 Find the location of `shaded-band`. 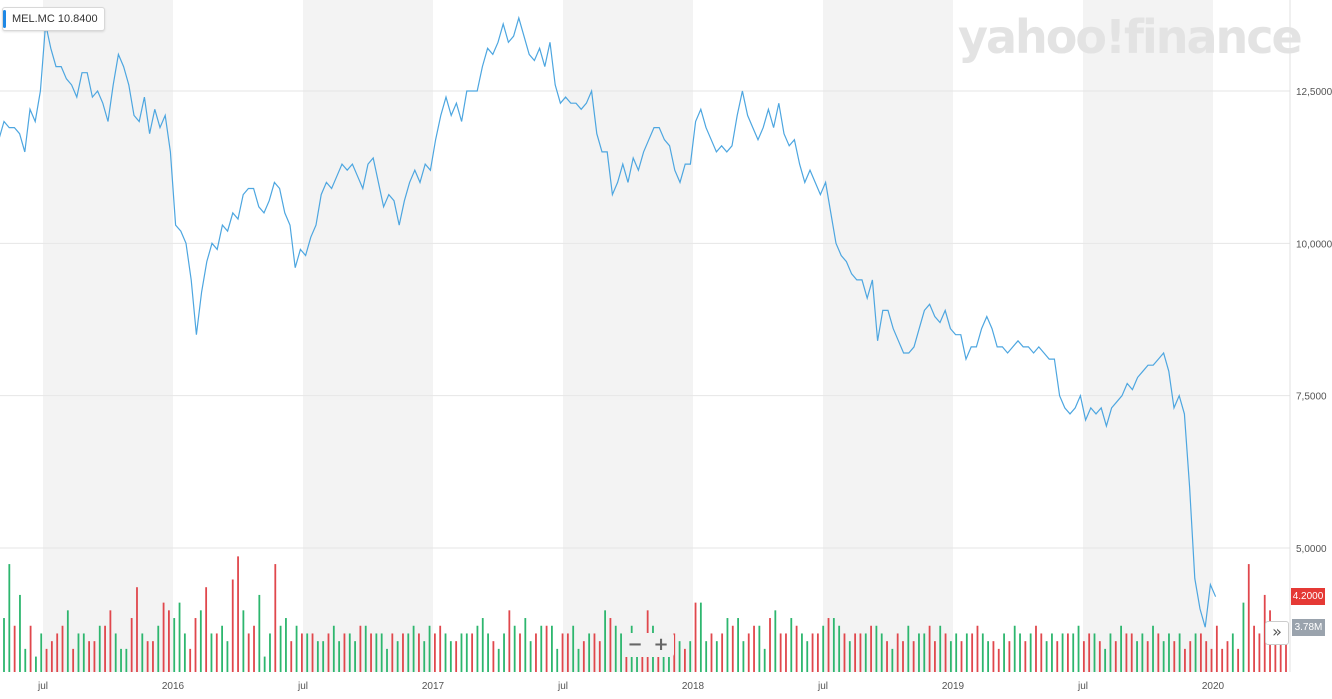

shaded-band is located at coordinates (888, 336).